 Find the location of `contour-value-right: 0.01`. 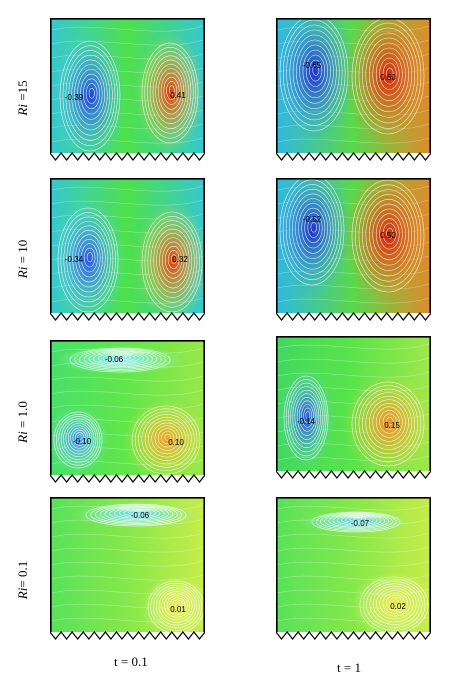

contour-value-right: 0.01 is located at coordinates (178, 609).